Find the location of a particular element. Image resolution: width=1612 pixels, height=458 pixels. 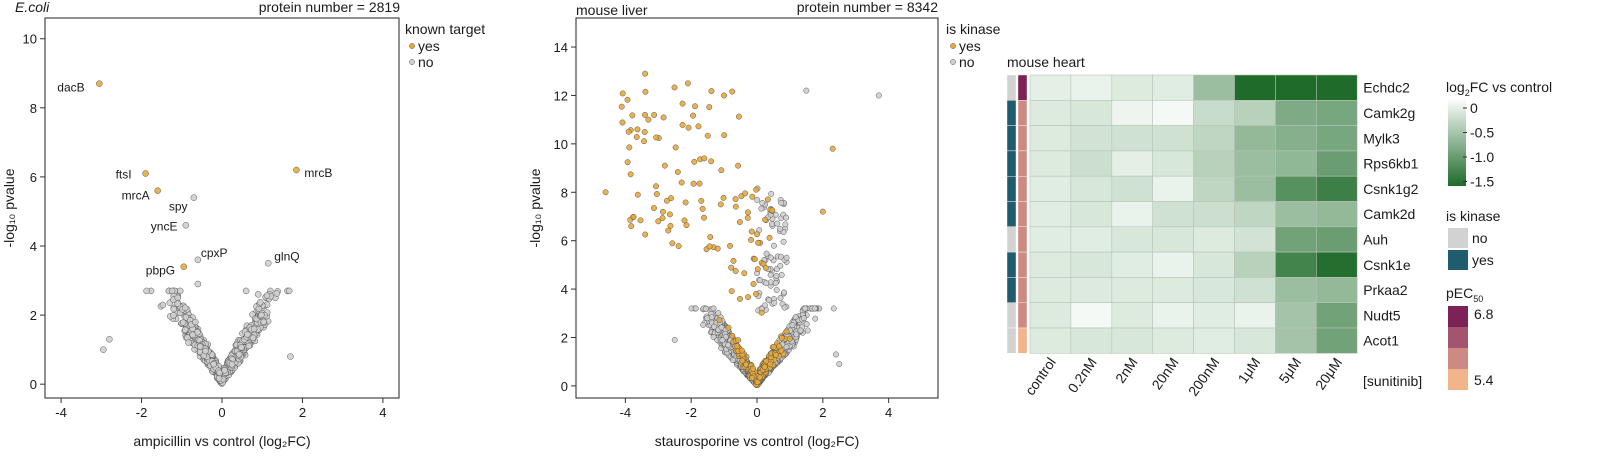

ecoli-y-tick-label: 0 is located at coordinates (33, 384).